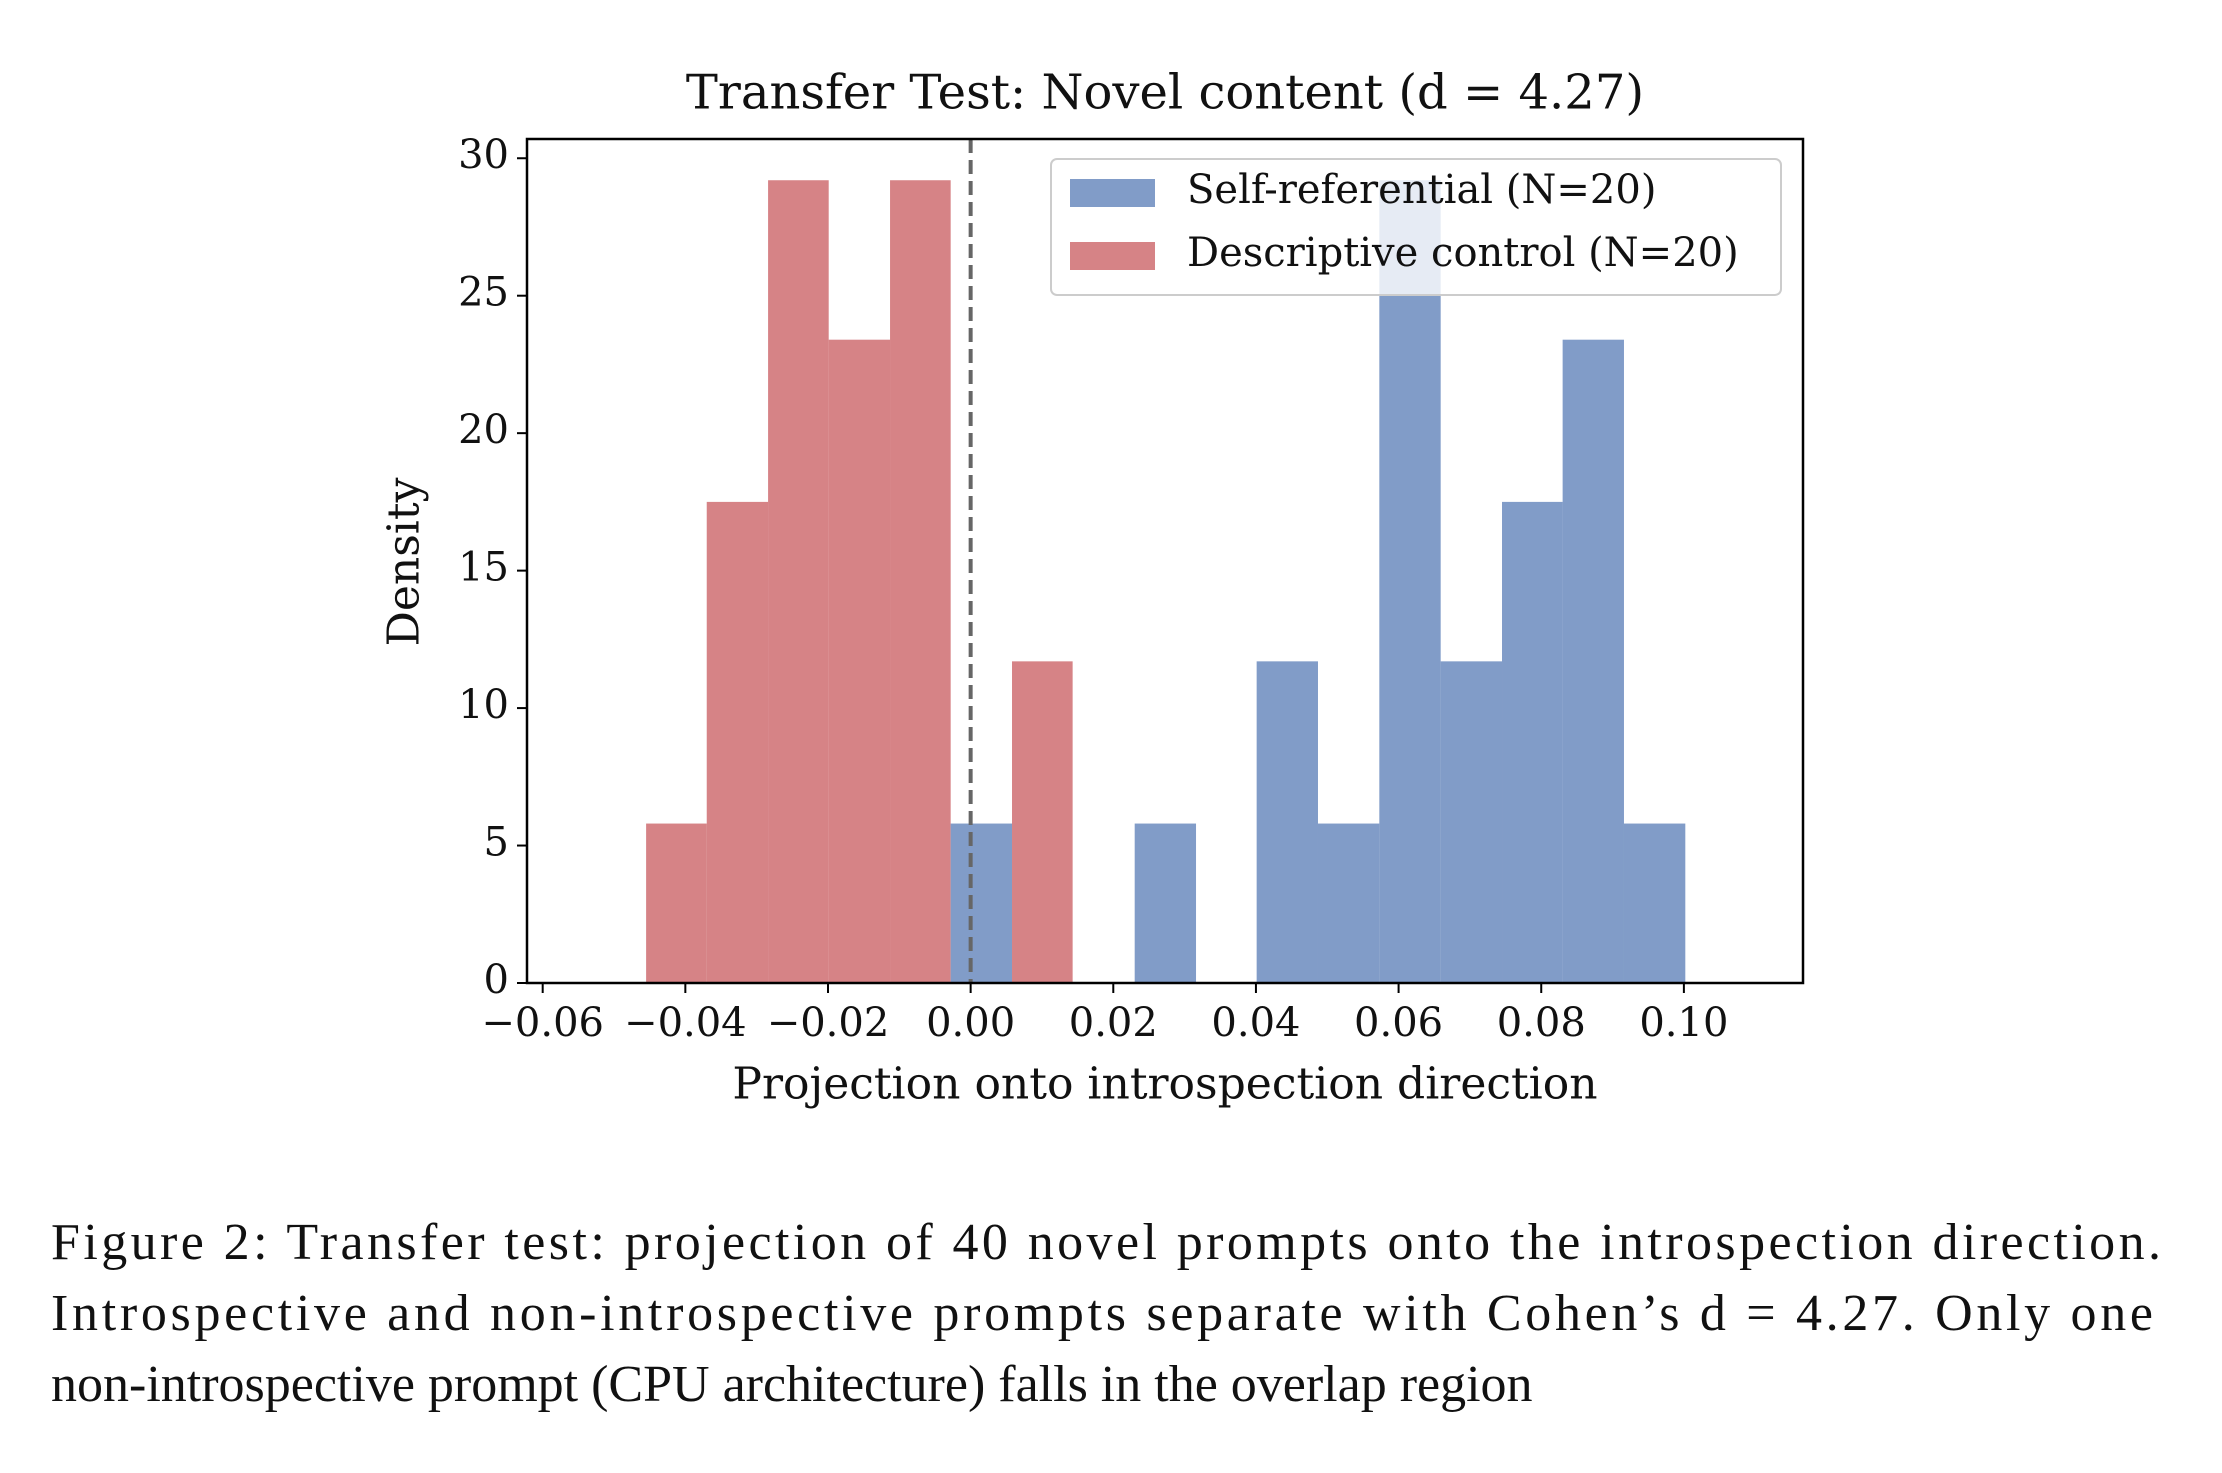 Image resolution: width=2222 pixels, height=1473 pixels. Describe the element at coordinates (970, 1023) in the screenshot. I see `x-tick-label: 0.00` at that location.